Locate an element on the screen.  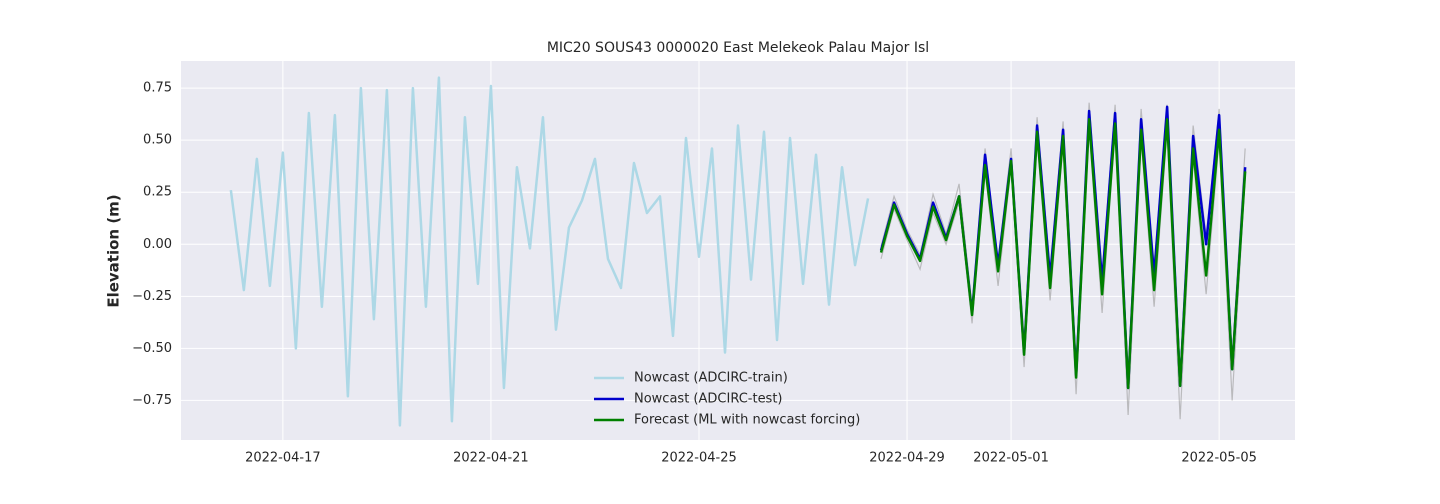
x-tick-label: 2022-05-01 is located at coordinates (1011, 458).